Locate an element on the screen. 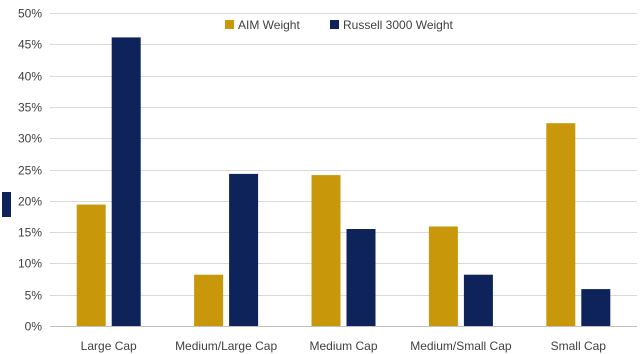  x-category-label: Medium/Small Cap is located at coordinates (461, 346).